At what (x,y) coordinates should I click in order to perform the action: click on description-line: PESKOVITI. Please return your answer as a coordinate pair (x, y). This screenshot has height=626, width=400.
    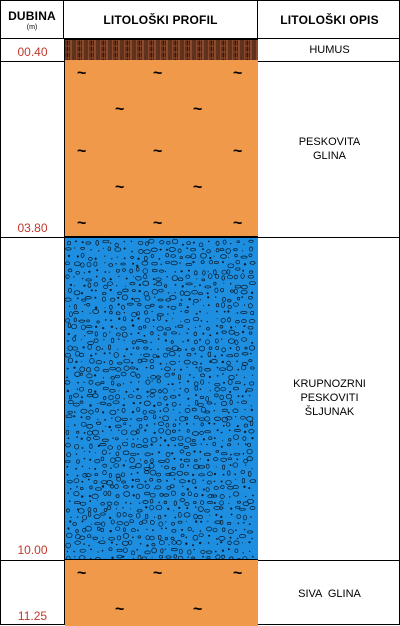
    Looking at the image, I should click on (329, 398).